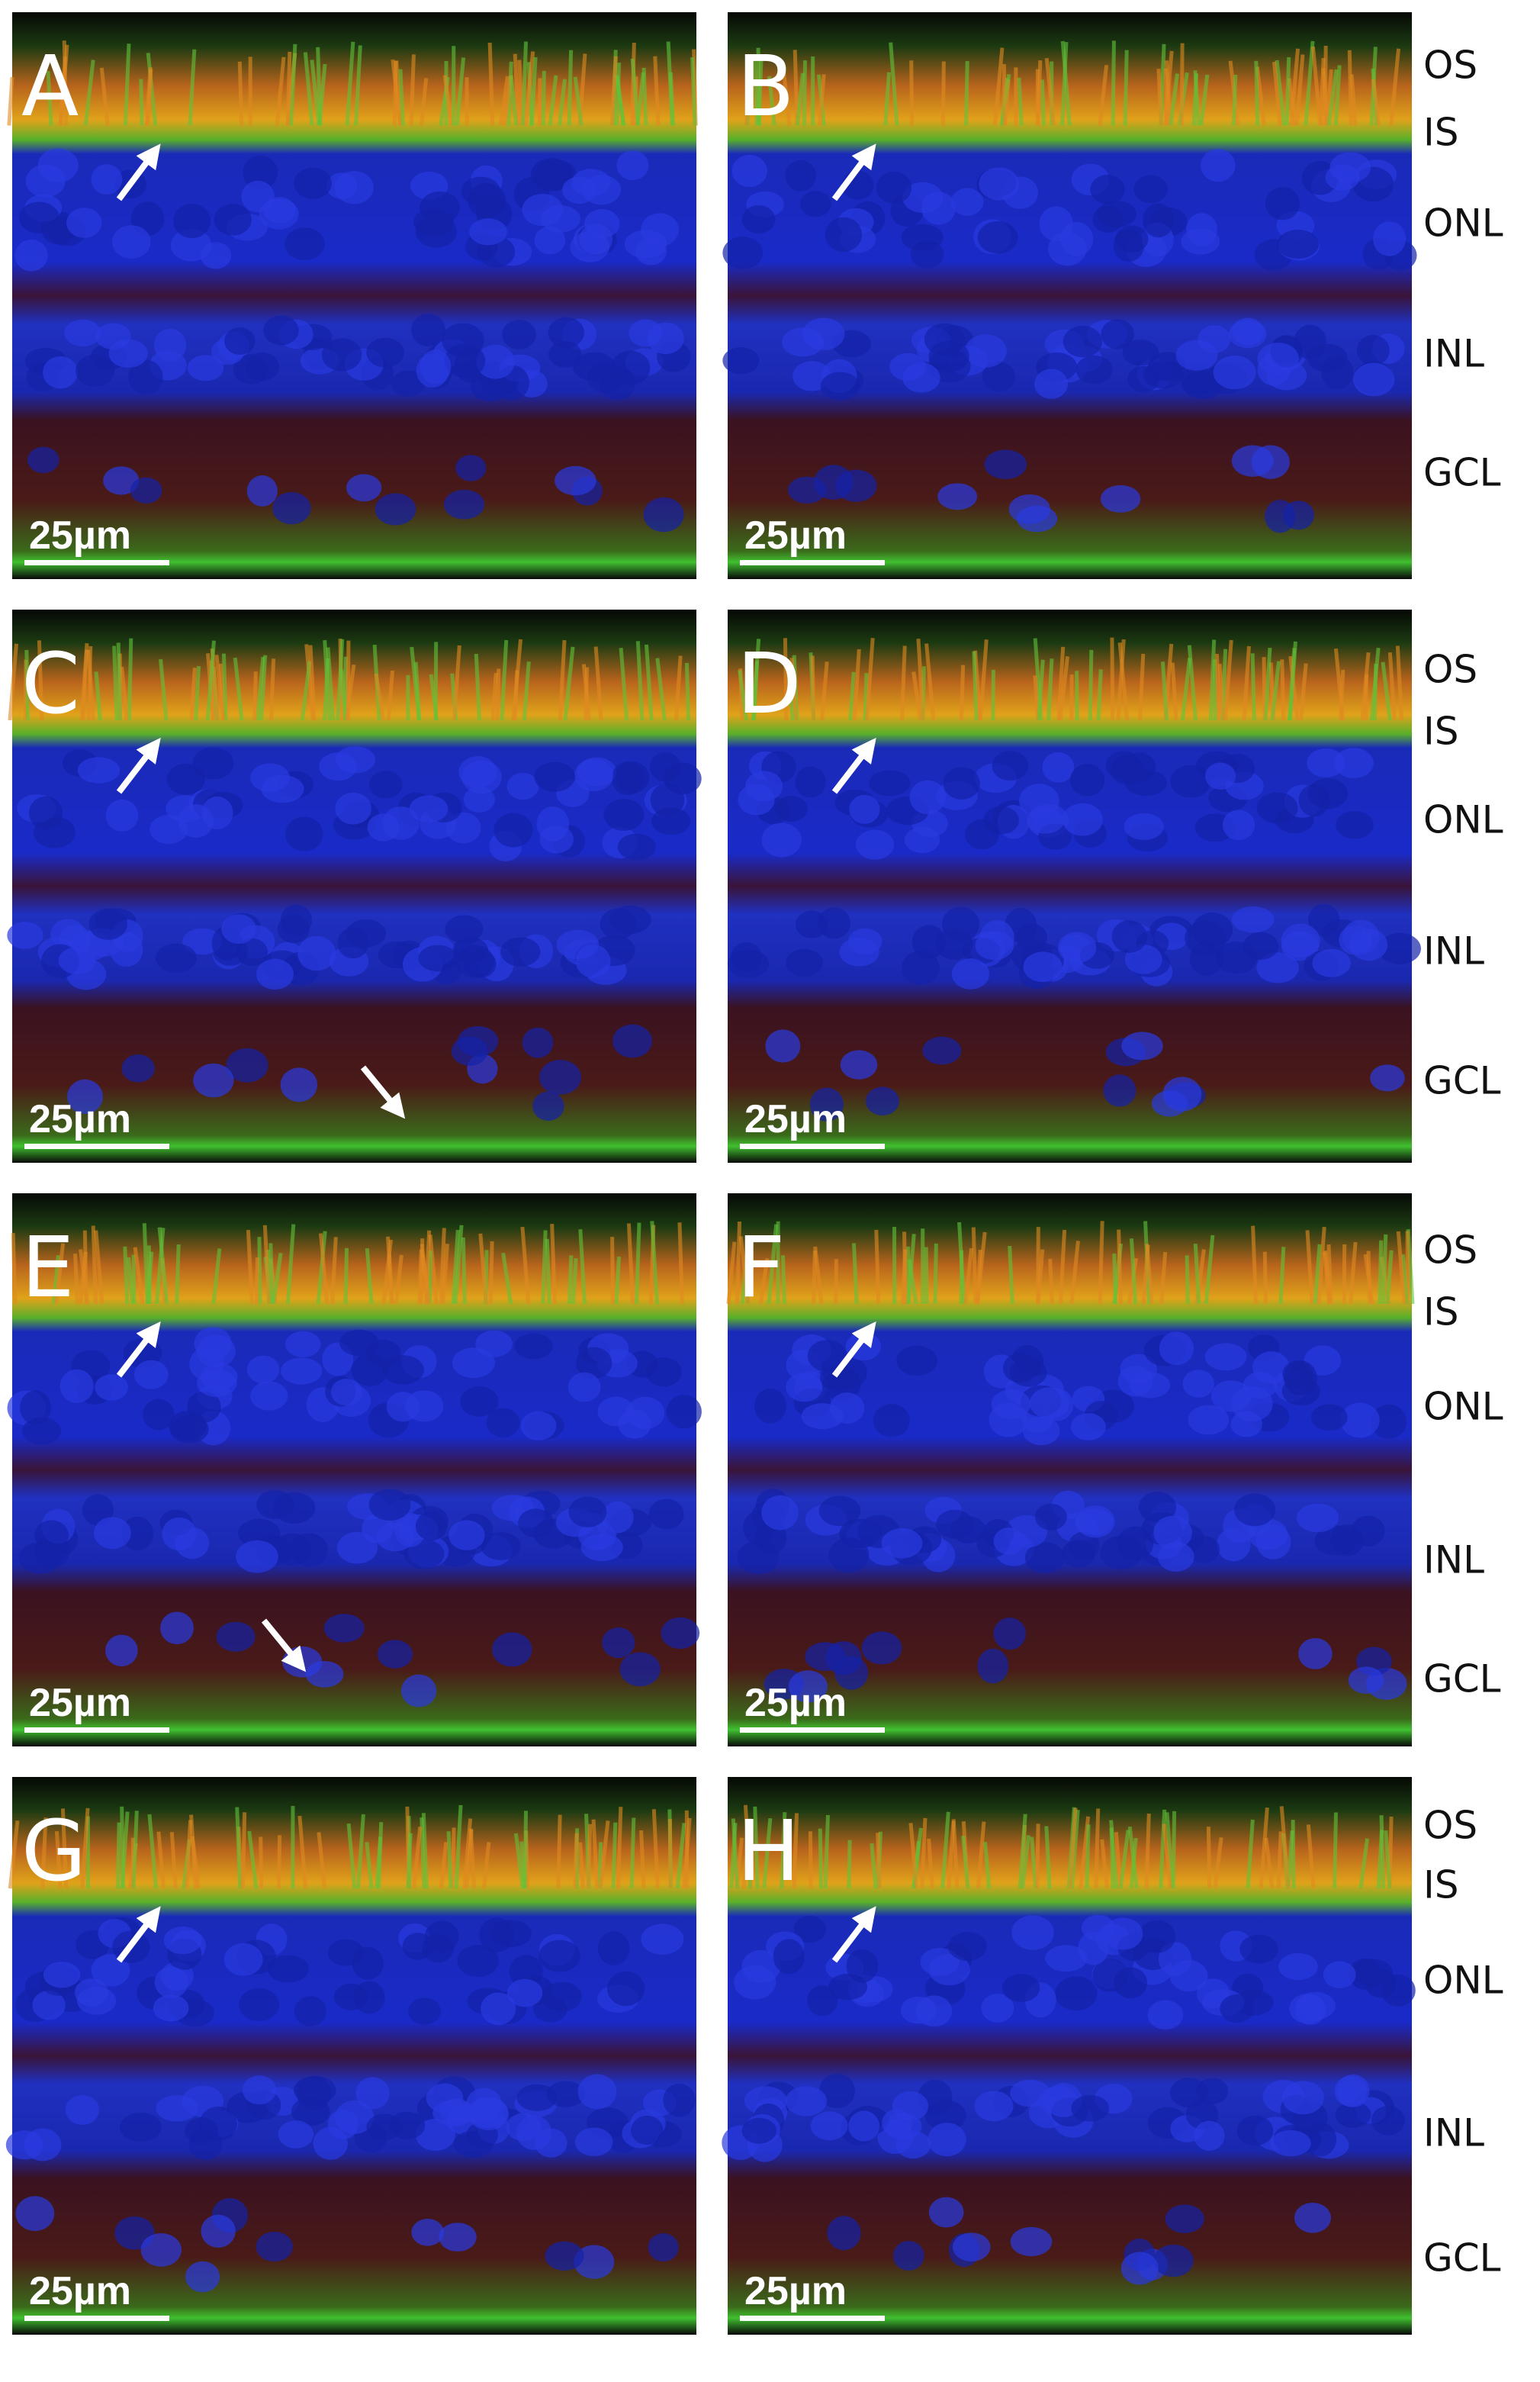 The image size is (1540, 2382). Describe the element at coordinates (80, 1119) in the screenshot. I see `scale-bar-label: 25µm` at that location.